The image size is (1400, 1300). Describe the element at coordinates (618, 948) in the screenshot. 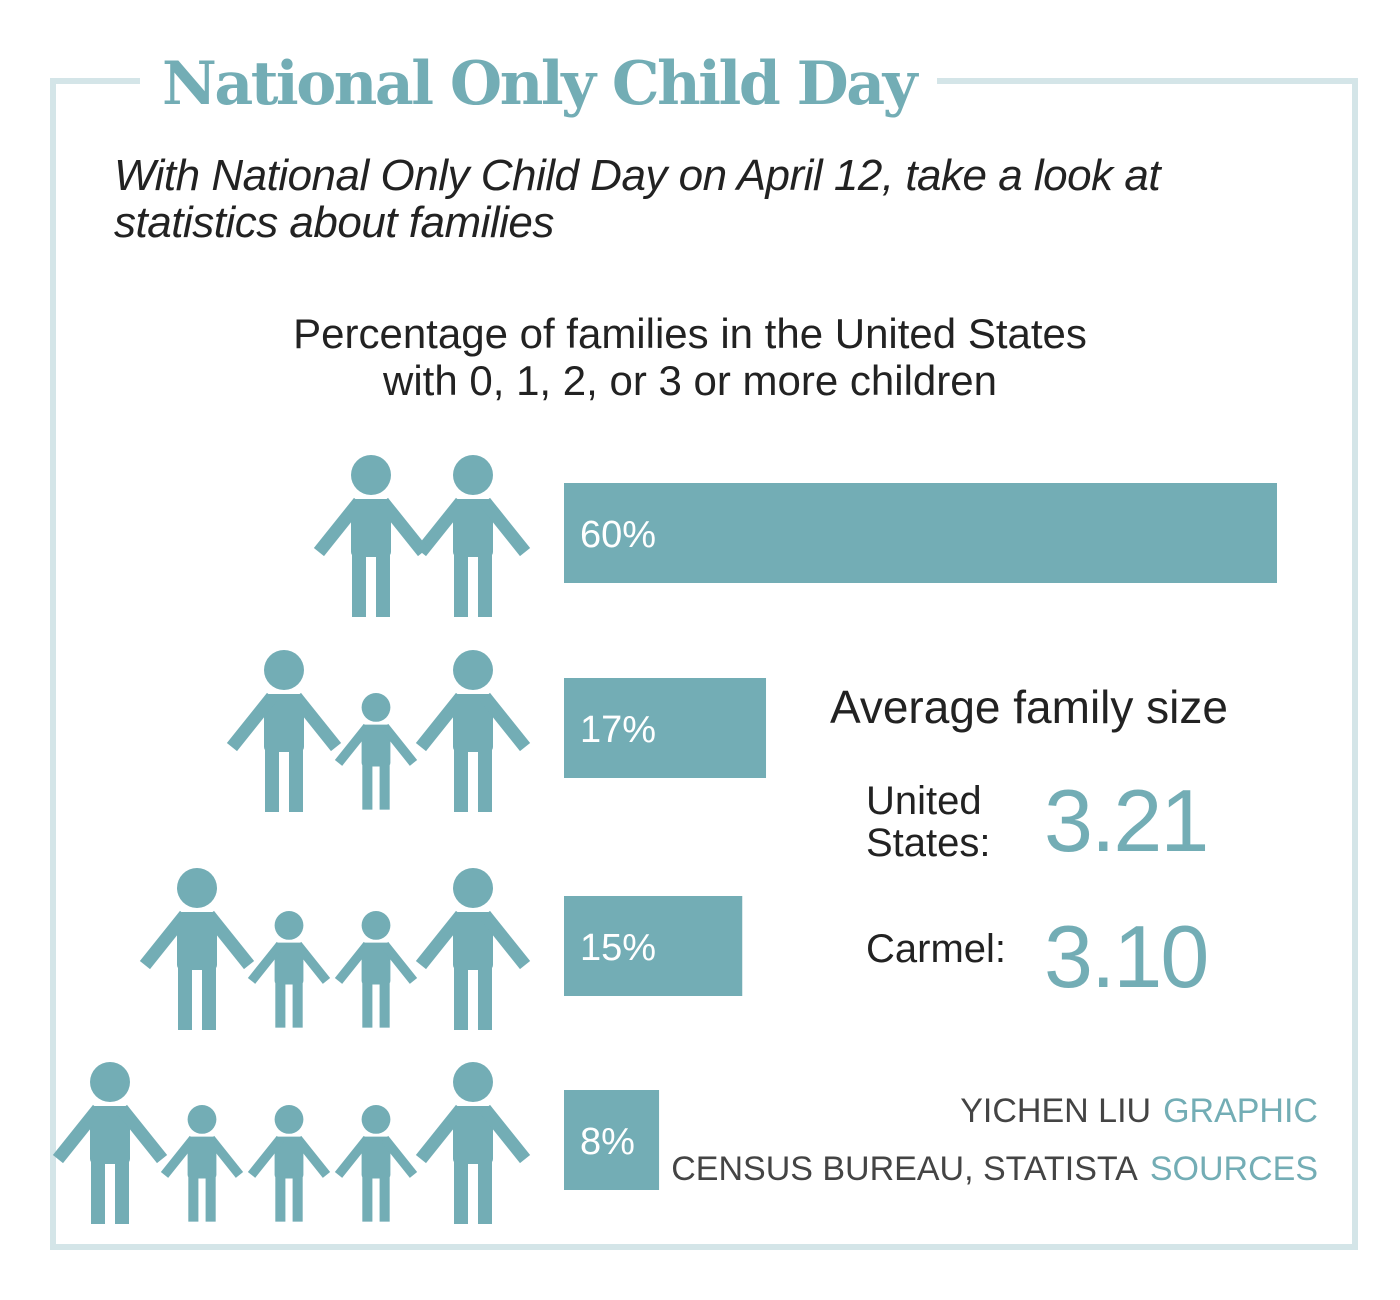

I see `bar-label-2: 15%` at that location.